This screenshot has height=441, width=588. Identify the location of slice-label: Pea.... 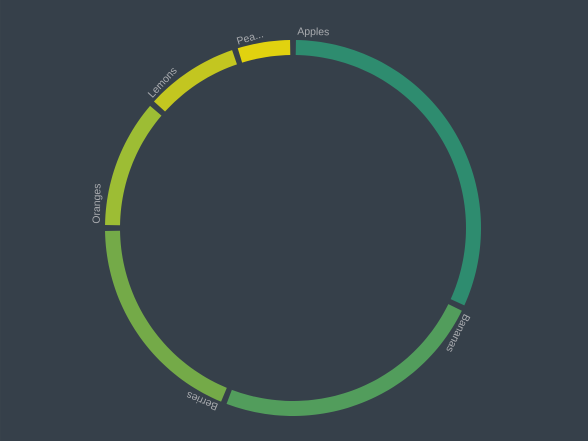
(250, 39).